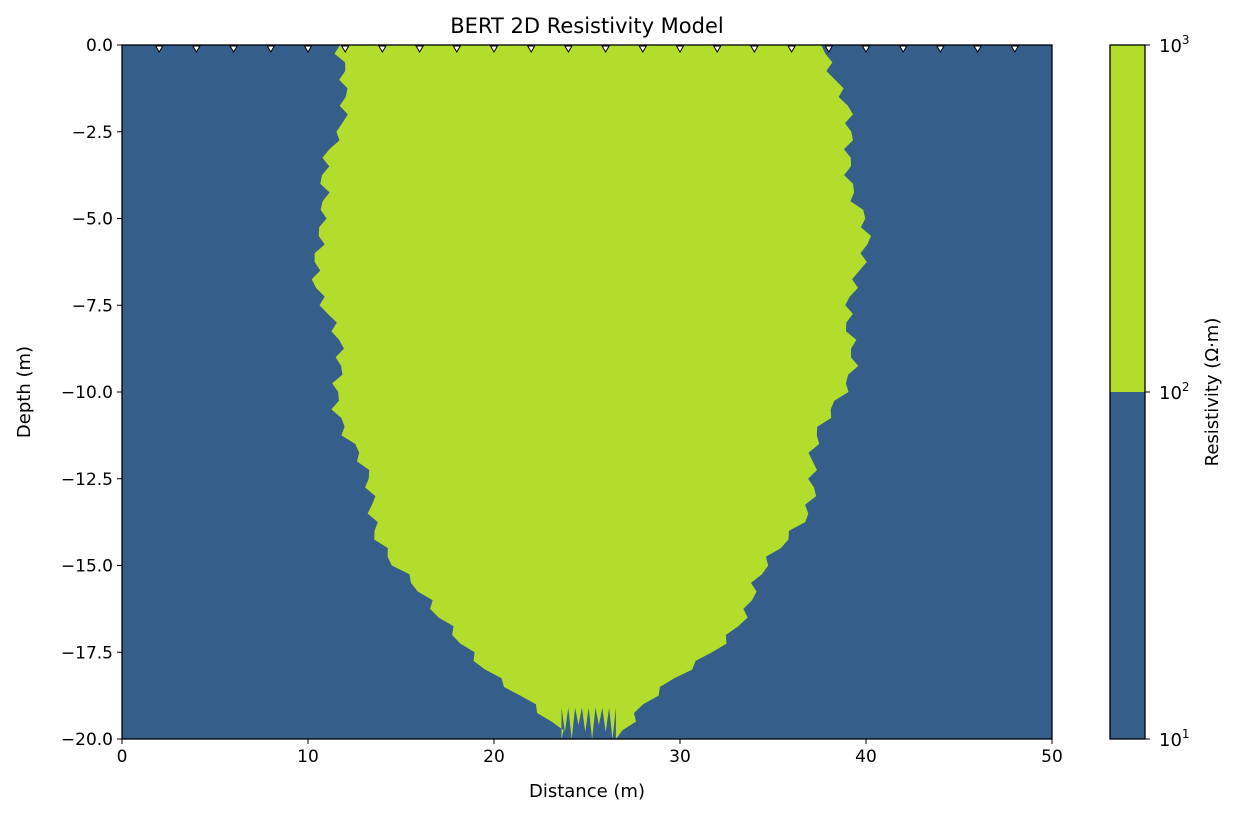 The height and width of the screenshot is (817, 1239). Describe the element at coordinates (680, 757) in the screenshot. I see `x-tick-label: 30` at that location.